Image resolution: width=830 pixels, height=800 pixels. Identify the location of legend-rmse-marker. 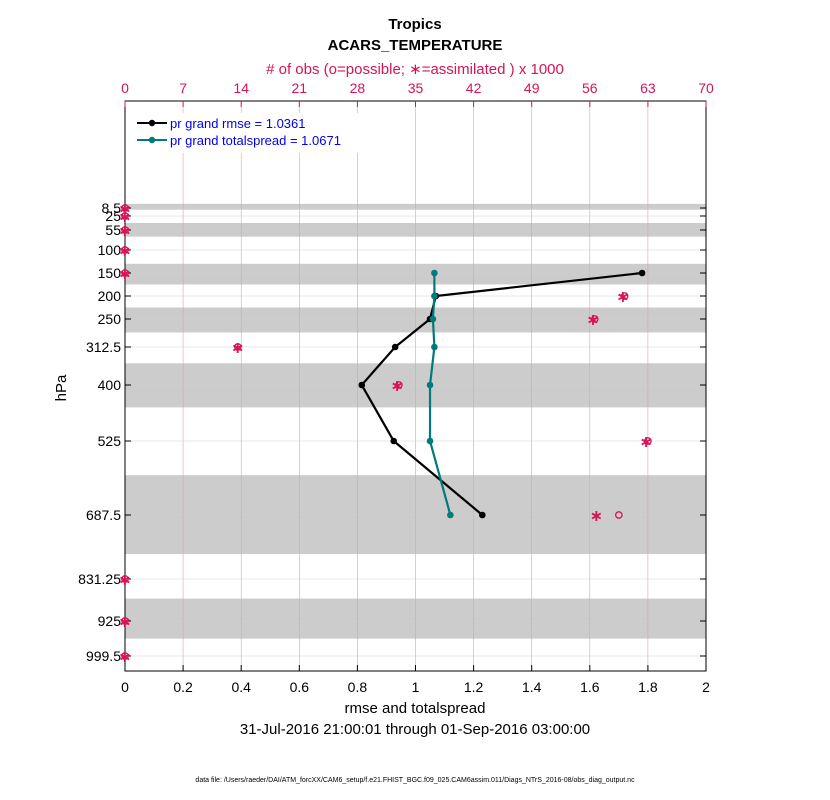
(152, 123).